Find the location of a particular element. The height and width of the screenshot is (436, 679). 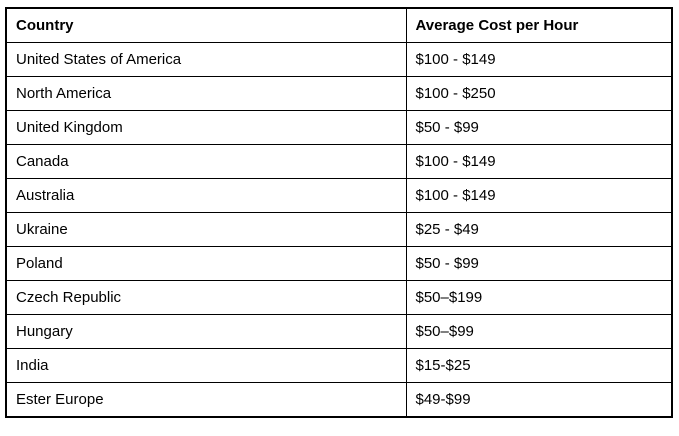

country-cell: Ester Europe is located at coordinates (206, 400).